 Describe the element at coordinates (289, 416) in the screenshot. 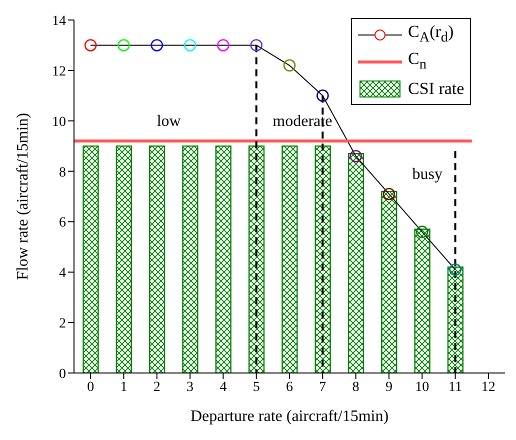

I see `x-axis-title: Departure rate (aircraft/15min)` at that location.